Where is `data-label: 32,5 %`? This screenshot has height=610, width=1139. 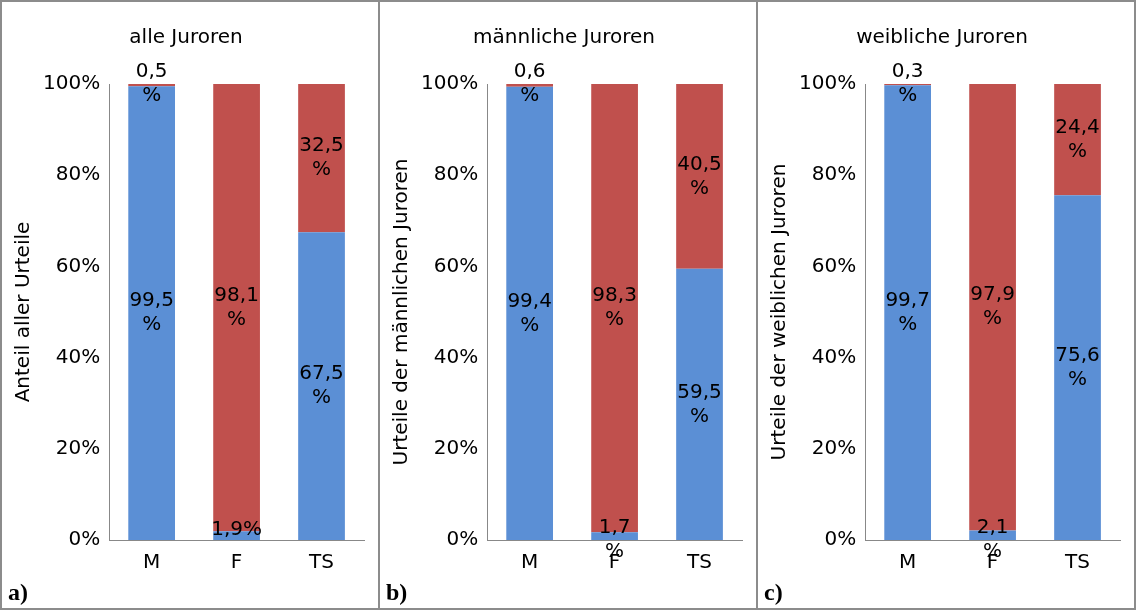 data-label: 32,5 % is located at coordinates (321, 156).